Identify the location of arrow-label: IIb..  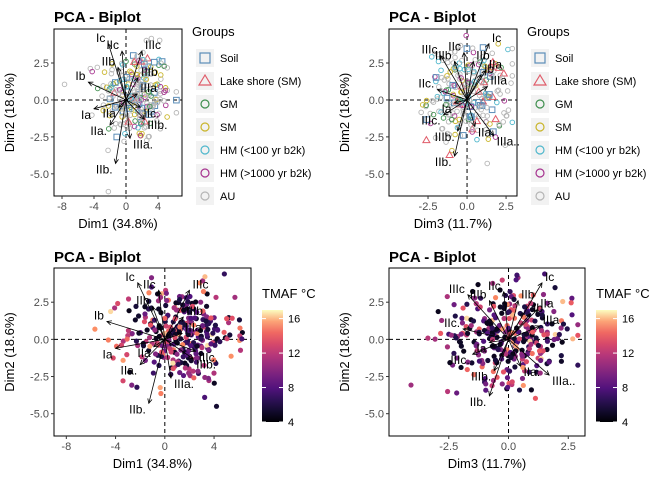
(104, 169).